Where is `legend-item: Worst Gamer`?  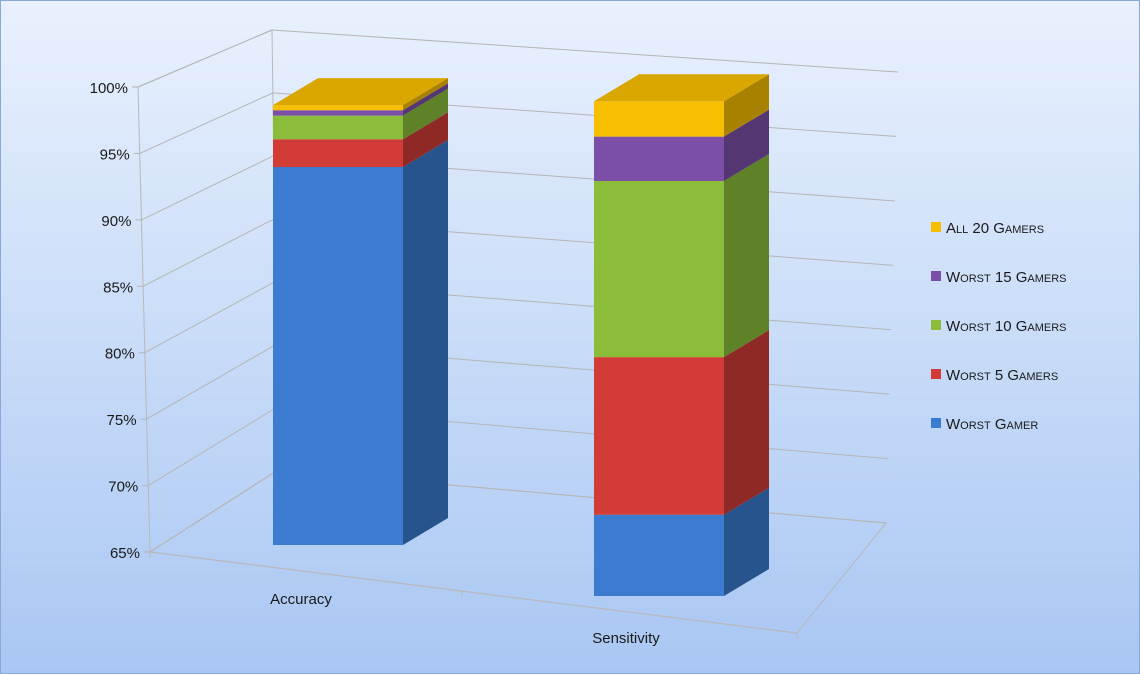
legend-item: Worst Gamer is located at coordinates (984, 424).